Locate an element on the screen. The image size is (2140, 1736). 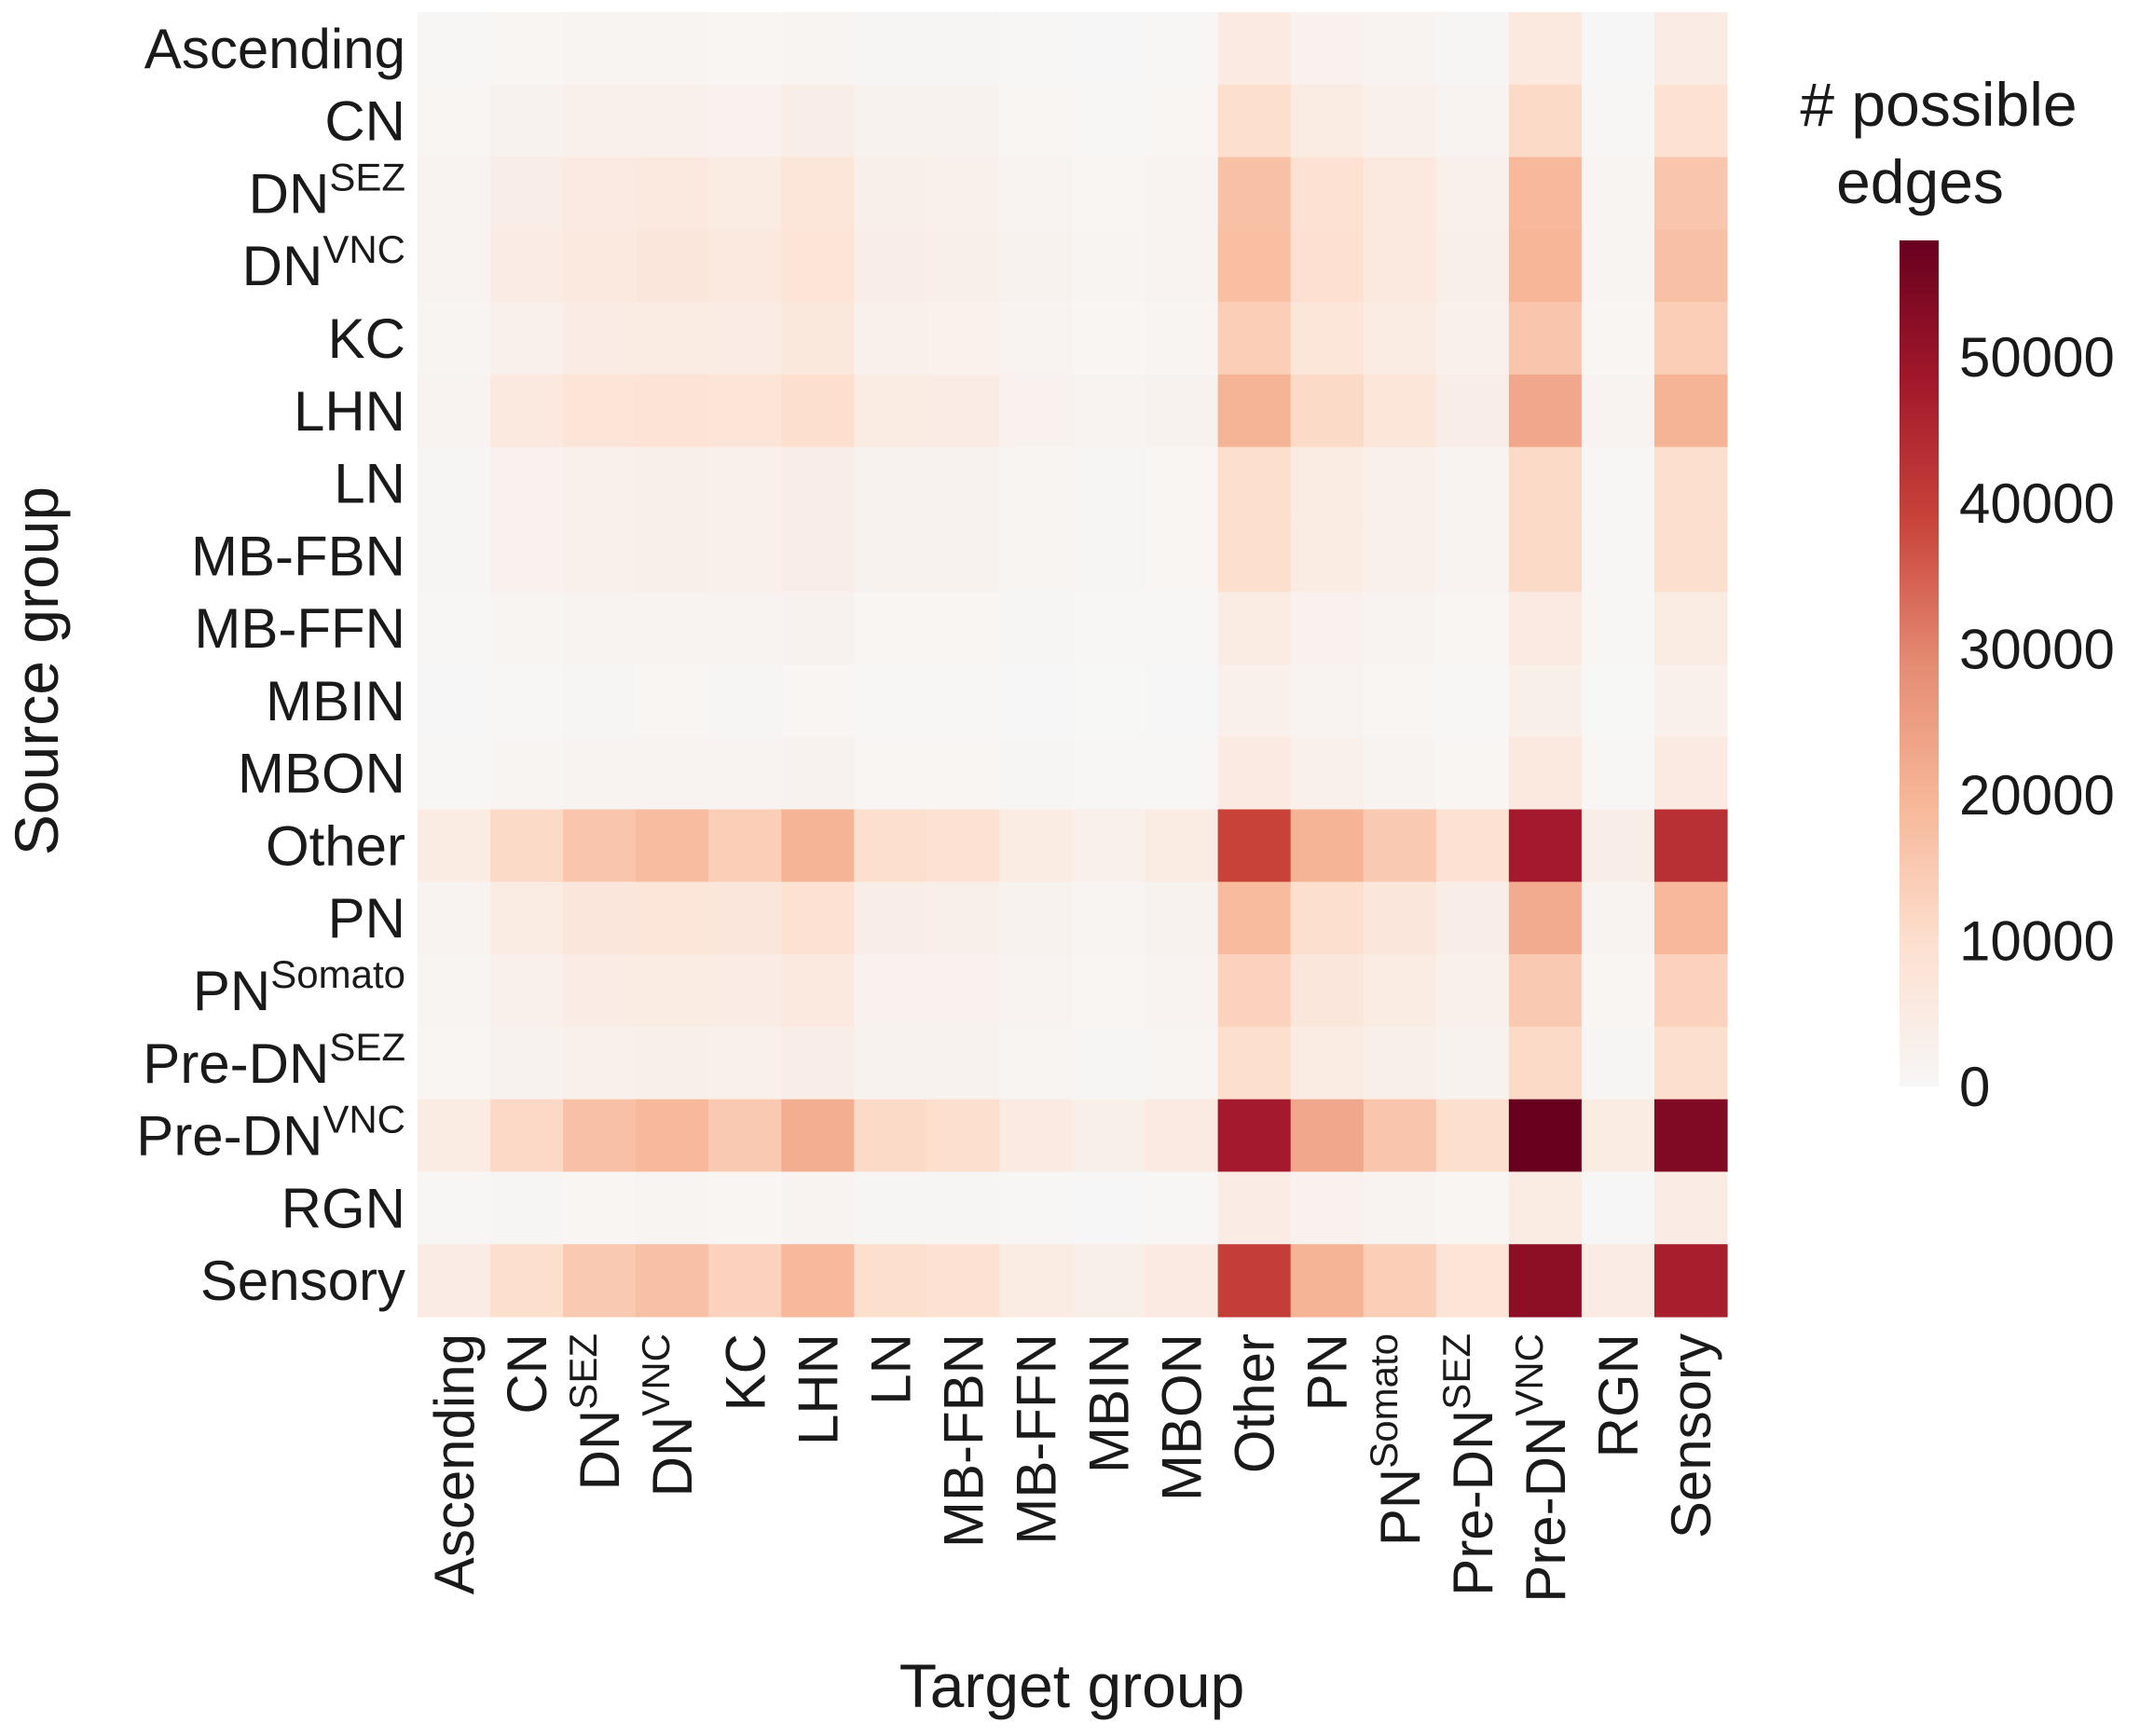
column-tick-label: PNSomato is located at coordinates (1397, 1439).